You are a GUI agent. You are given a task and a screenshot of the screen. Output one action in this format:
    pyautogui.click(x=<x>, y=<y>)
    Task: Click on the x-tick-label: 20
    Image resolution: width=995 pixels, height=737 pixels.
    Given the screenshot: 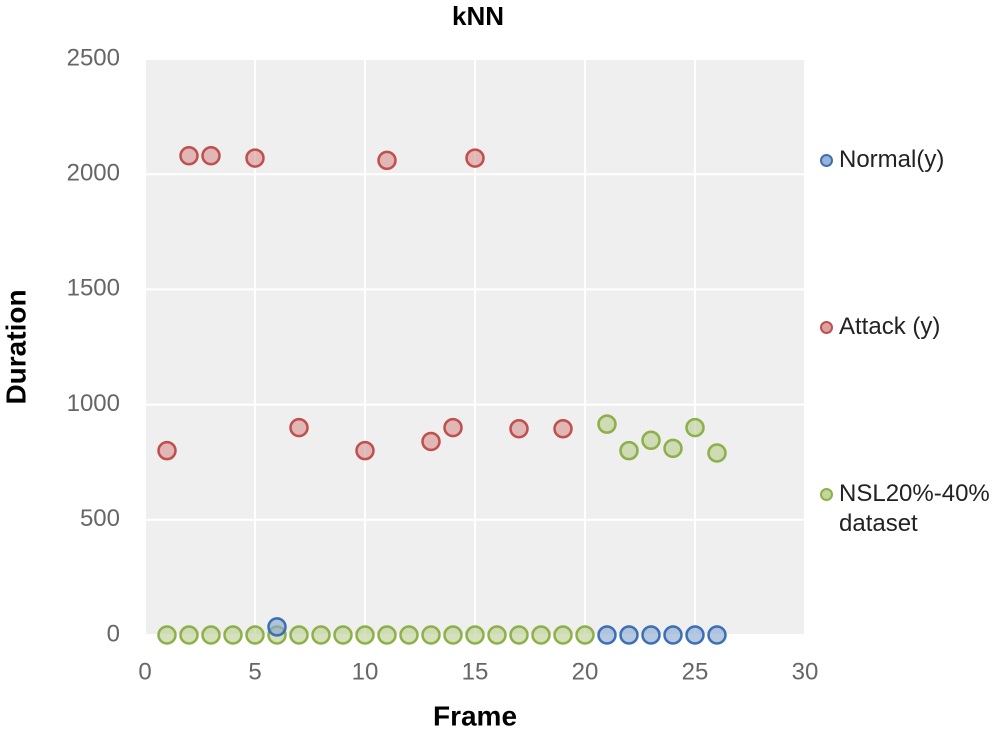 What is the action you would take?
    pyautogui.click(x=585, y=671)
    